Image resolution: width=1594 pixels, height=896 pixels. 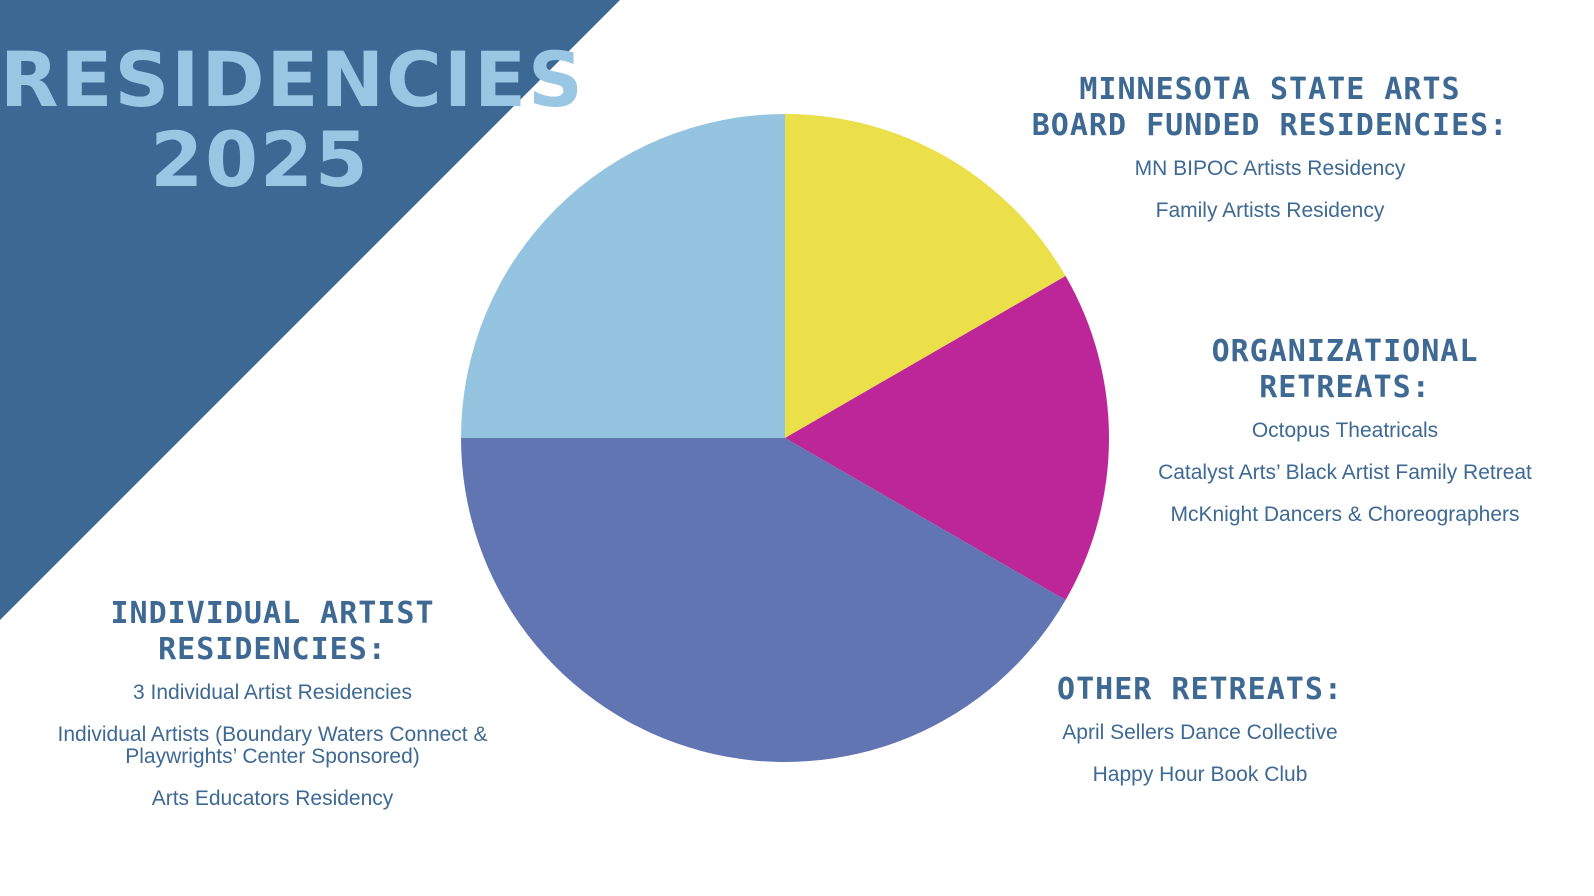 I want to click on group-msab-item: MN BIPOC Artists Residency, so click(x=1270, y=168).